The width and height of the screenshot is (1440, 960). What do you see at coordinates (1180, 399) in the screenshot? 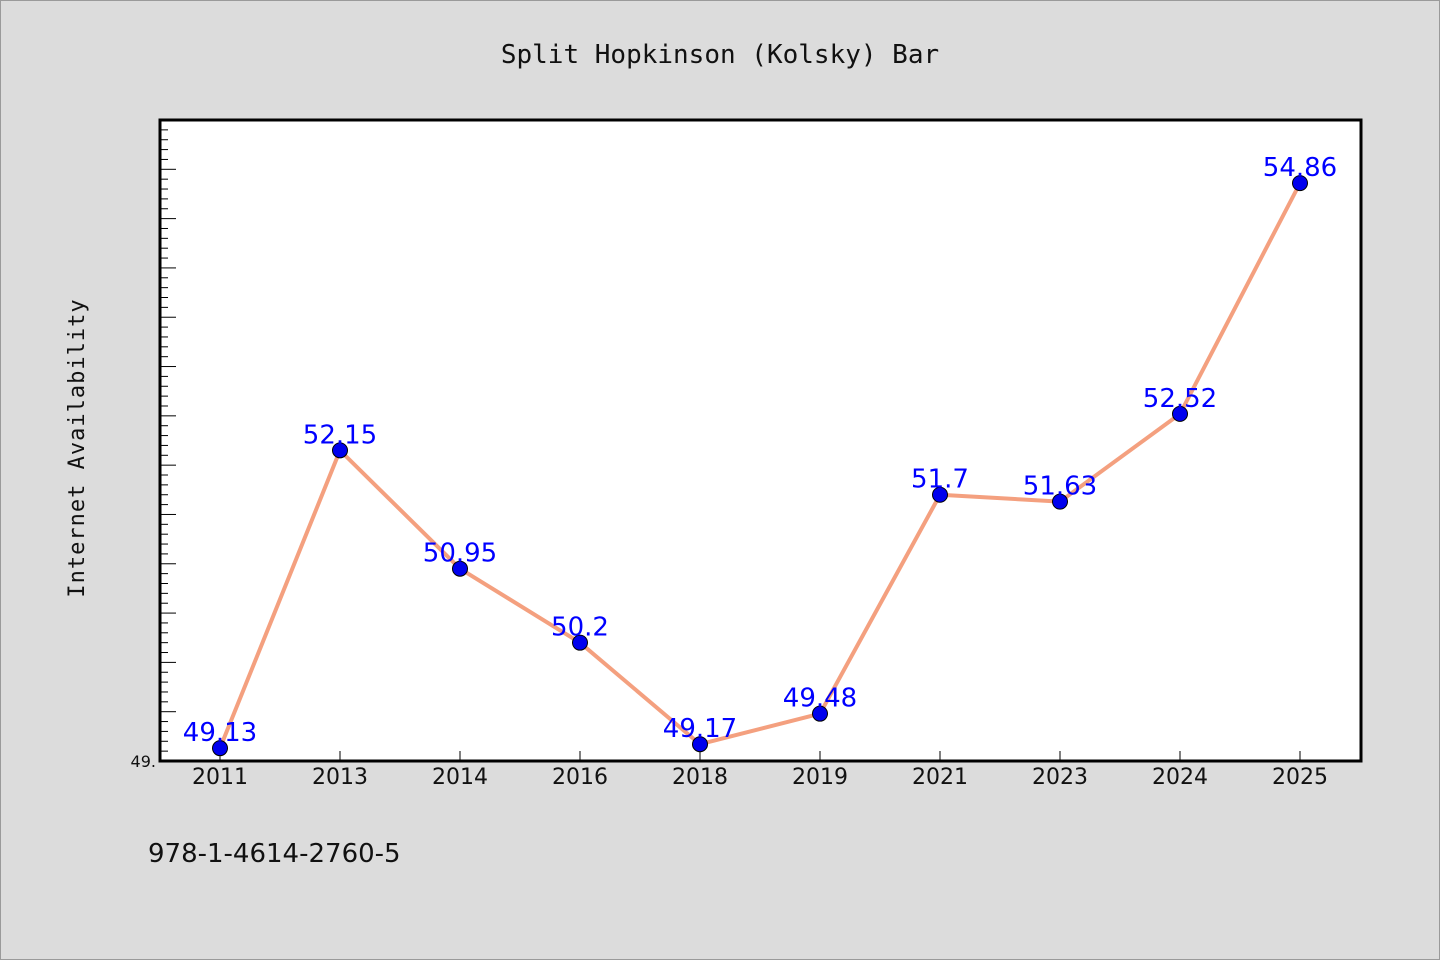
I see `data-label: 52.52` at bounding box center [1180, 399].